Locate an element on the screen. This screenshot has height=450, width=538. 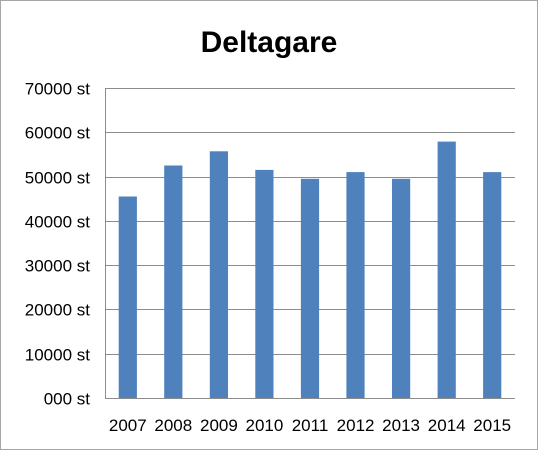
x-tick-labels: 2007 2008 2009 2010 2011 2012 2013 2014 2015 is located at coordinates (310, 425).